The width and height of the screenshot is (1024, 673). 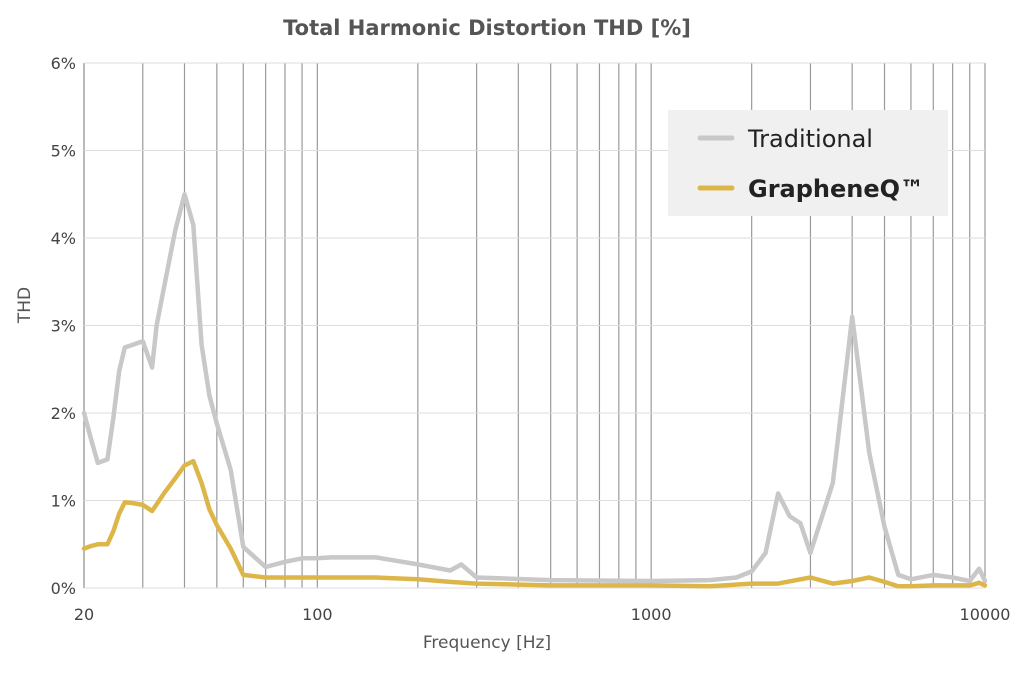 What do you see at coordinates (836, 189) in the screenshot?
I see `legend-label-grapheneq: GrapheneQ™` at bounding box center [836, 189].